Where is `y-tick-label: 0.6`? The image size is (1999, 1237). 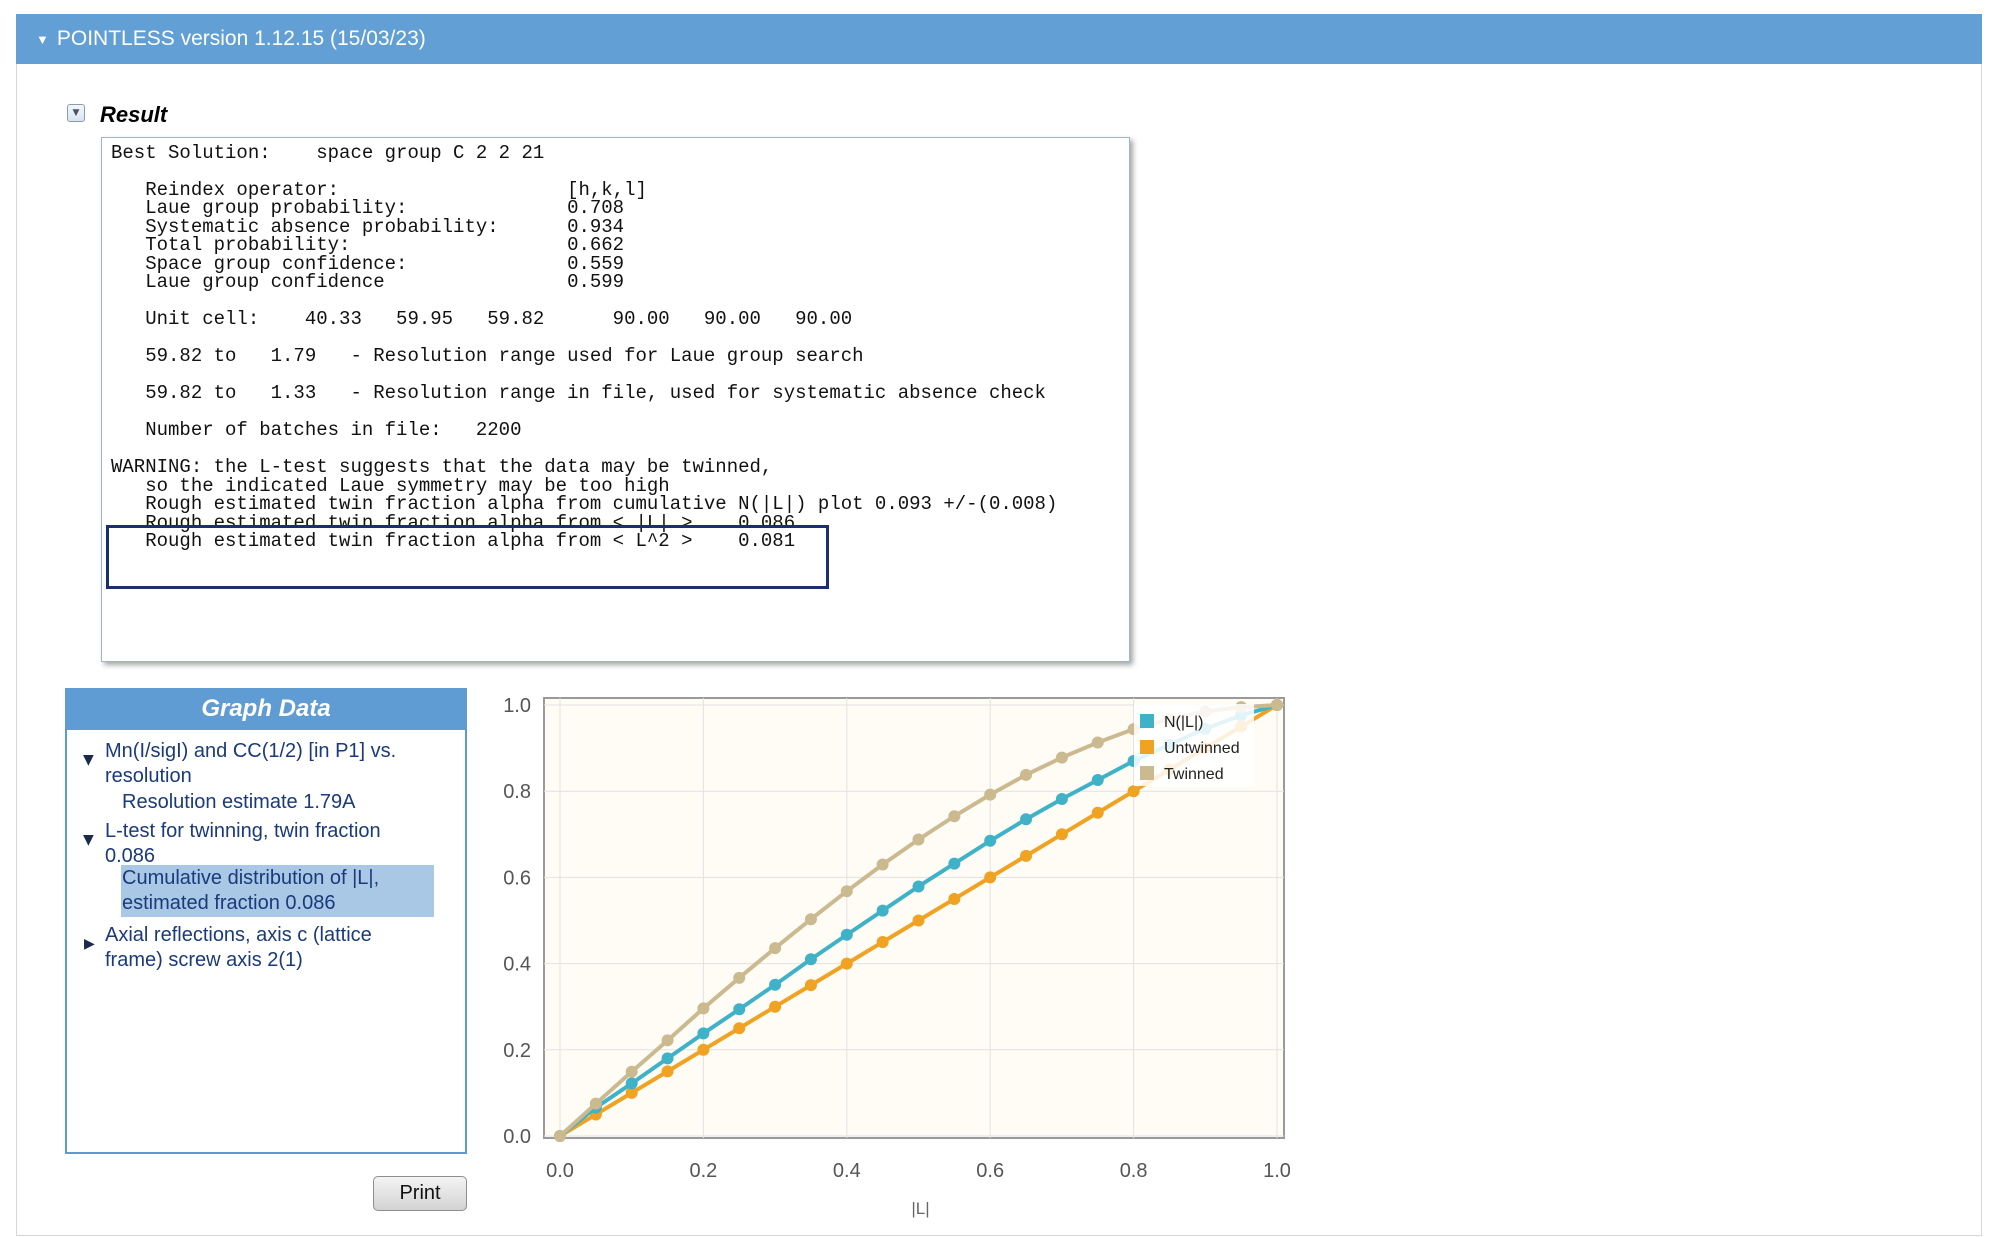
y-tick-label: 0.6 is located at coordinates (517, 878).